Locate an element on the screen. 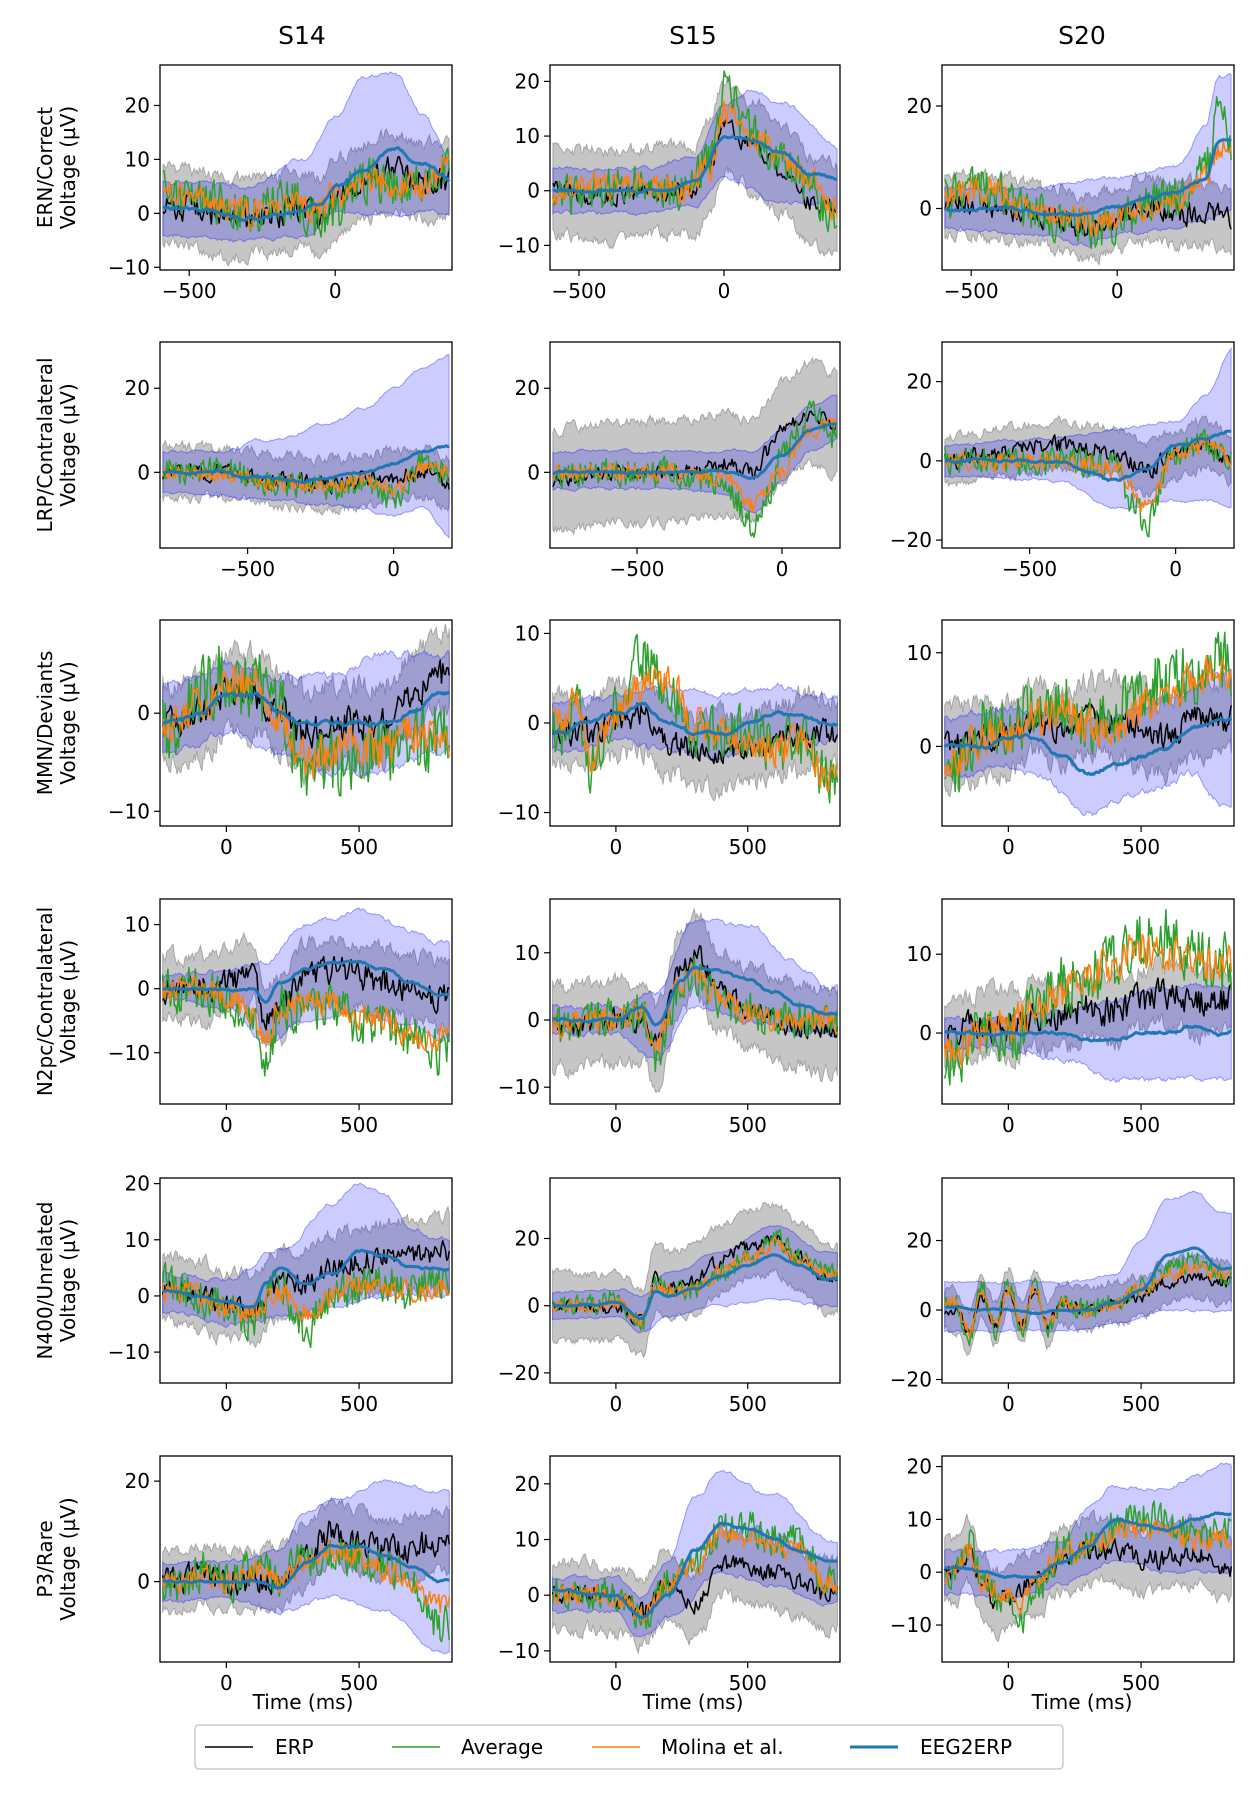 This screenshot has width=1260, height=1800. panel-0-1: −500 0 −10 0 10 20 is located at coordinates (669, 183).